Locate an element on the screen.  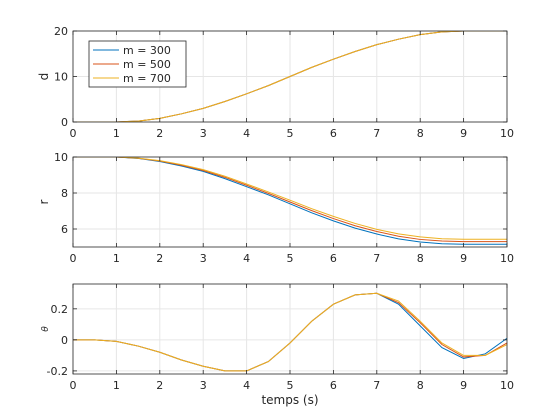
legend-entry: m = 700 is located at coordinates (147, 78).